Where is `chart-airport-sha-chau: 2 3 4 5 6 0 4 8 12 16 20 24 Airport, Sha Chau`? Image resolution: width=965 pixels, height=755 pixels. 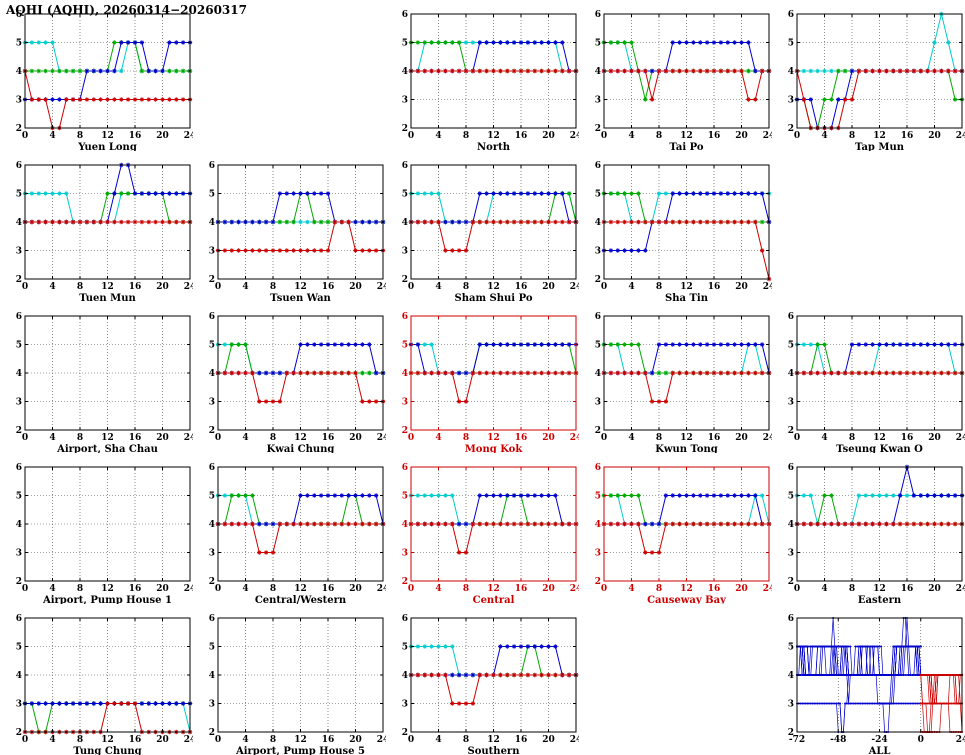
chart-airport-sha-chau: 2 3 4 5 6 0 4 8 12 16 20 24 Airport, Sha Chau is located at coordinates (98, 378).